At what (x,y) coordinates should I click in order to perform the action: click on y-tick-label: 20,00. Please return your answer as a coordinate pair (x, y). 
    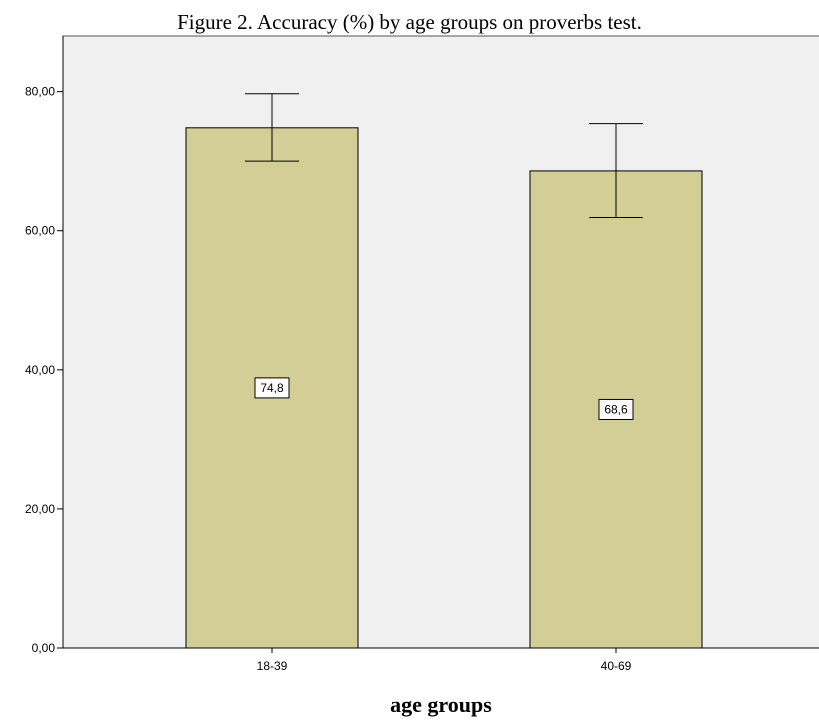
    Looking at the image, I should click on (40, 509).